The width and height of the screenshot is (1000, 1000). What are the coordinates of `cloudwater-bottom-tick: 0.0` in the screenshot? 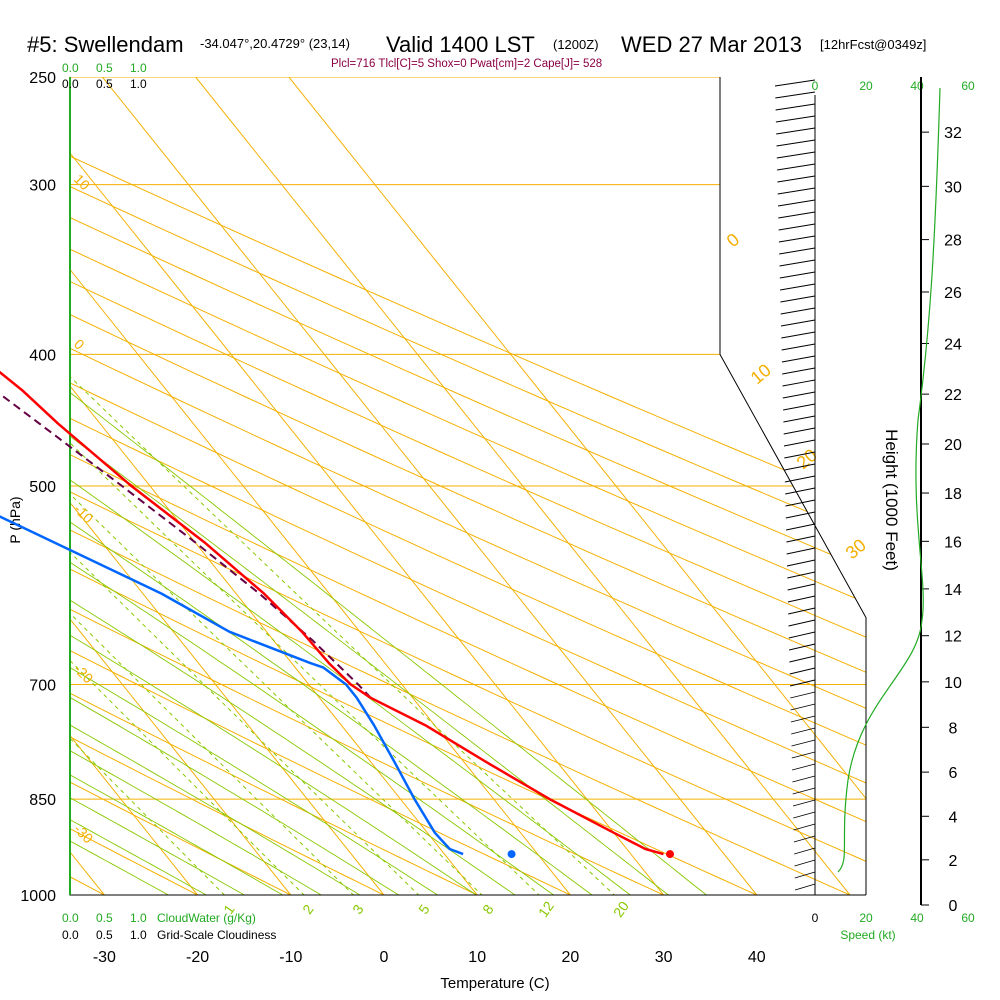 It's located at (70, 918).